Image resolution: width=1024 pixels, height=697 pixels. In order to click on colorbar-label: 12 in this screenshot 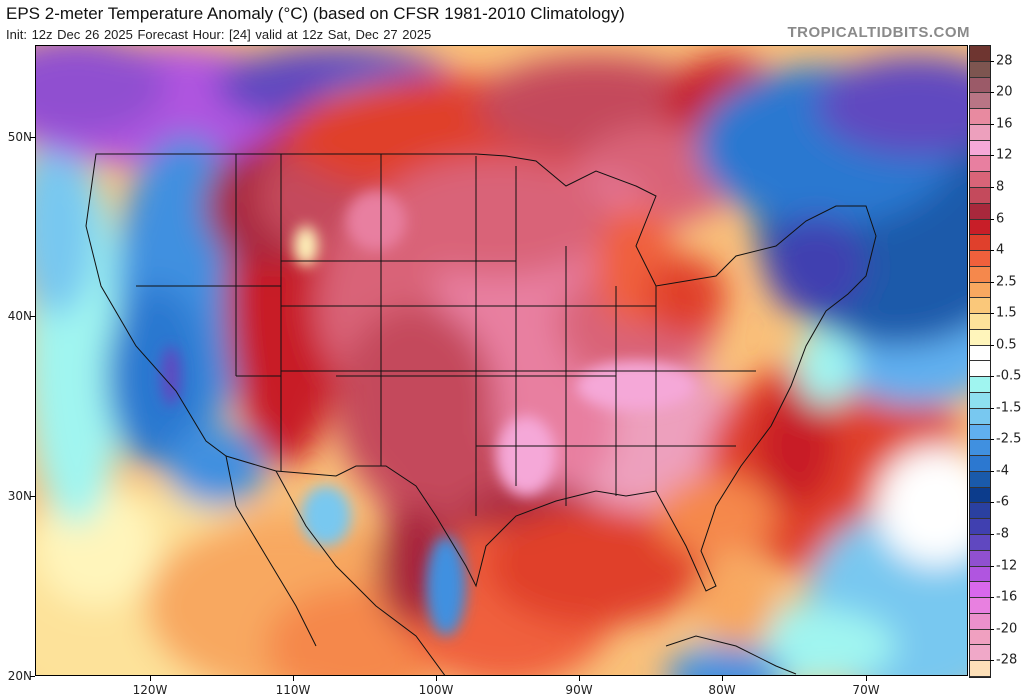, I will do `click(1004, 155)`.